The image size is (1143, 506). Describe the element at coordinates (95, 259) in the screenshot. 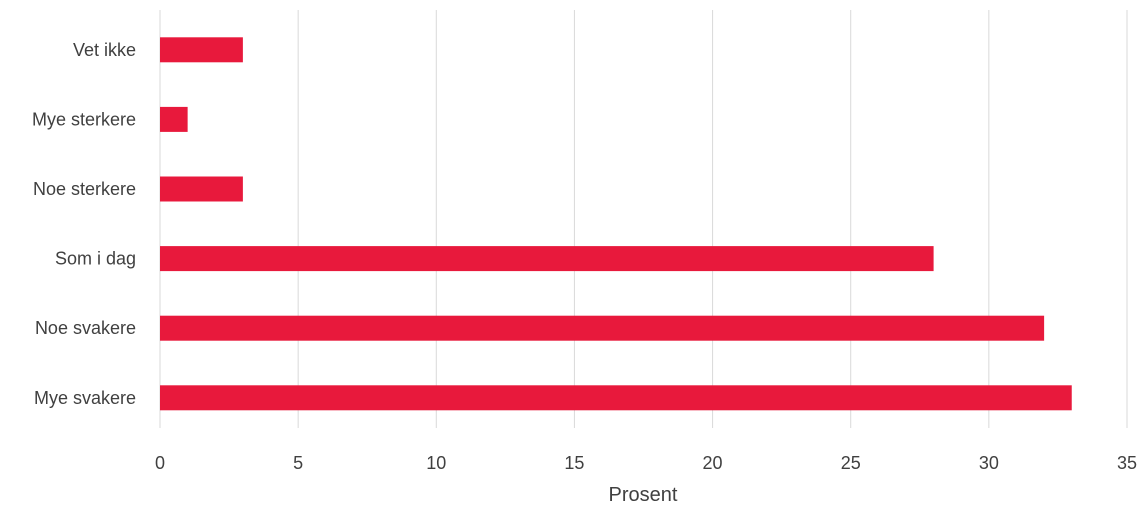

I see `category-label: Som i dag` at that location.